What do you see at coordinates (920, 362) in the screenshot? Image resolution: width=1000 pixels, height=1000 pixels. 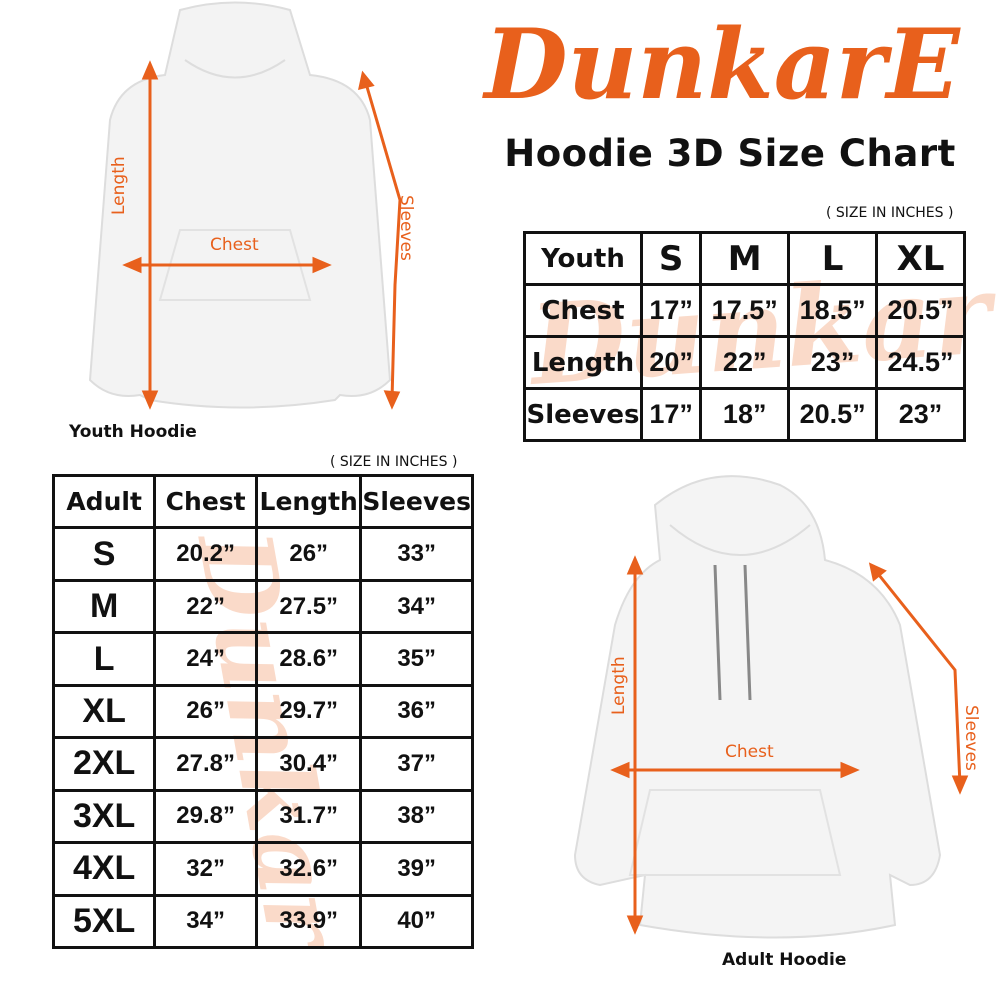 I see `cell: 24.5”` at bounding box center [920, 362].